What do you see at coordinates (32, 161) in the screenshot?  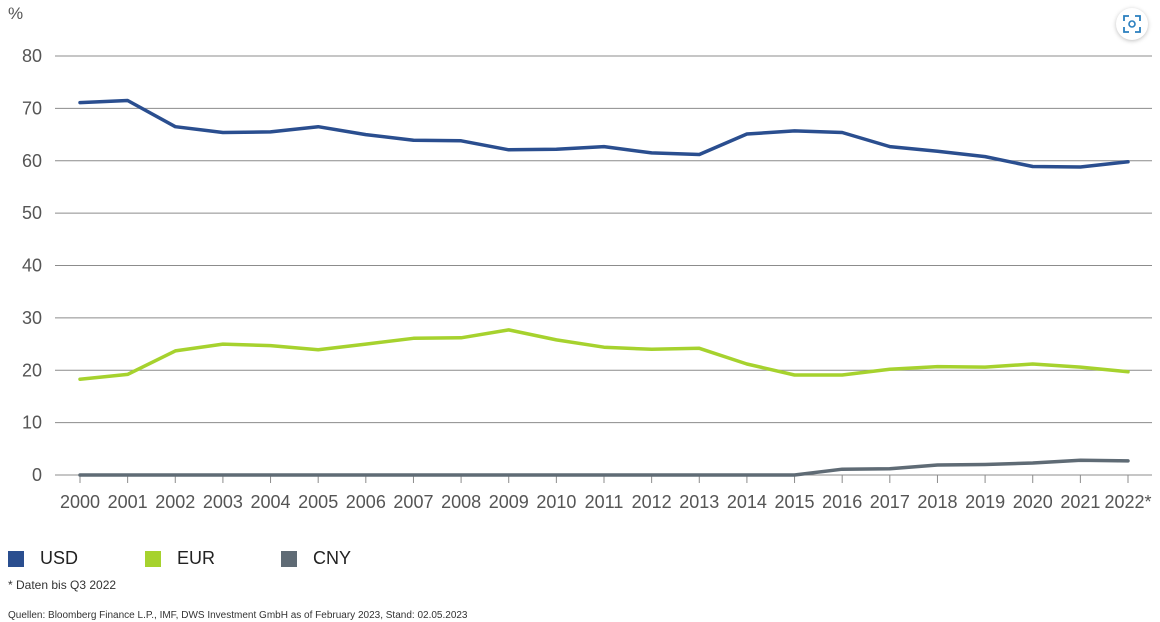 I see `y-tick-label: 60` at bounding box center [32, 161].